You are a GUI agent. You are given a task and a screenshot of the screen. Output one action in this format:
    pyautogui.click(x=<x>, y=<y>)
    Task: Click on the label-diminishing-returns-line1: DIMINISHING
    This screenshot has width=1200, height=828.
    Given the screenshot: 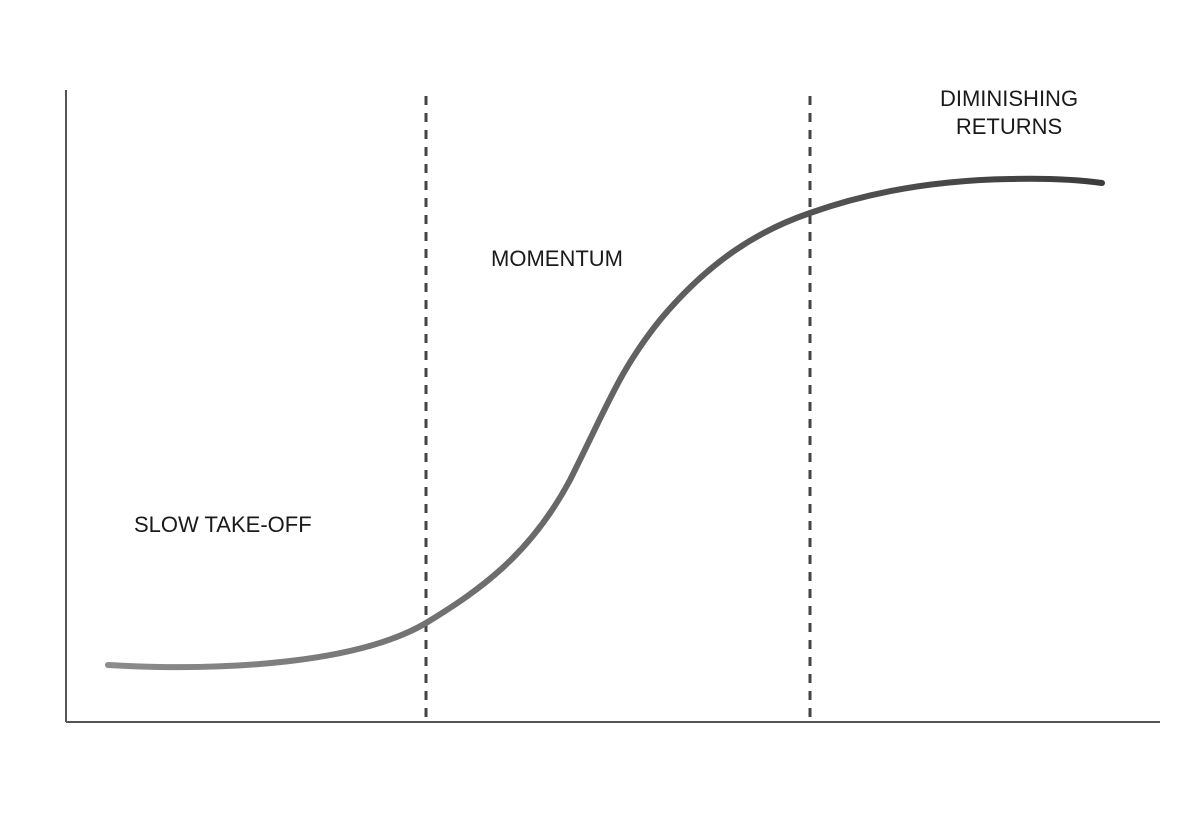 What is the action you would take?
    pyautogui.click(x=1009, y=98)
    